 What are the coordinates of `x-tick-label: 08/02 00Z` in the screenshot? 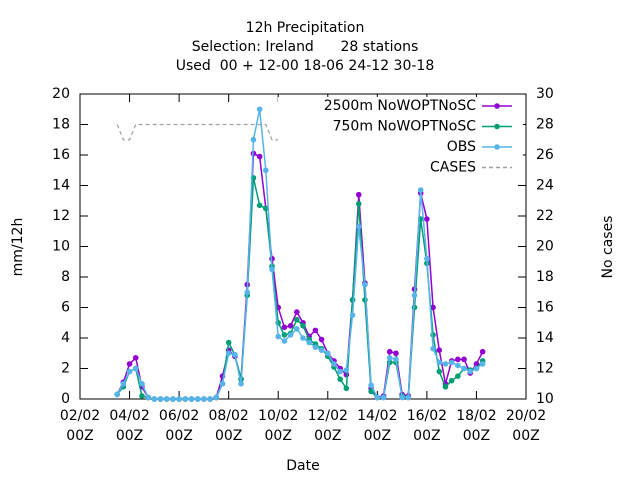 It's located at (228, 426).